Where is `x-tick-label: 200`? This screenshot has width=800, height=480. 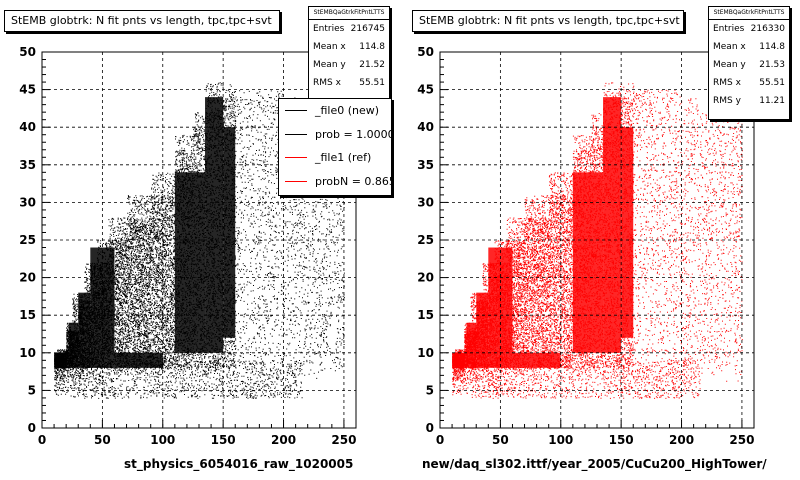 x-tick-label: 200 is located at coordinates (681, 440).